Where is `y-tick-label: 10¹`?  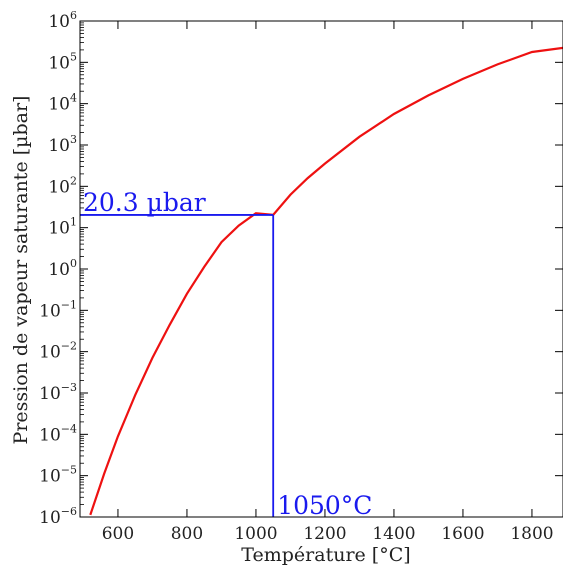 y-tick-label: 10¹ is located at coordinates (62, 227).